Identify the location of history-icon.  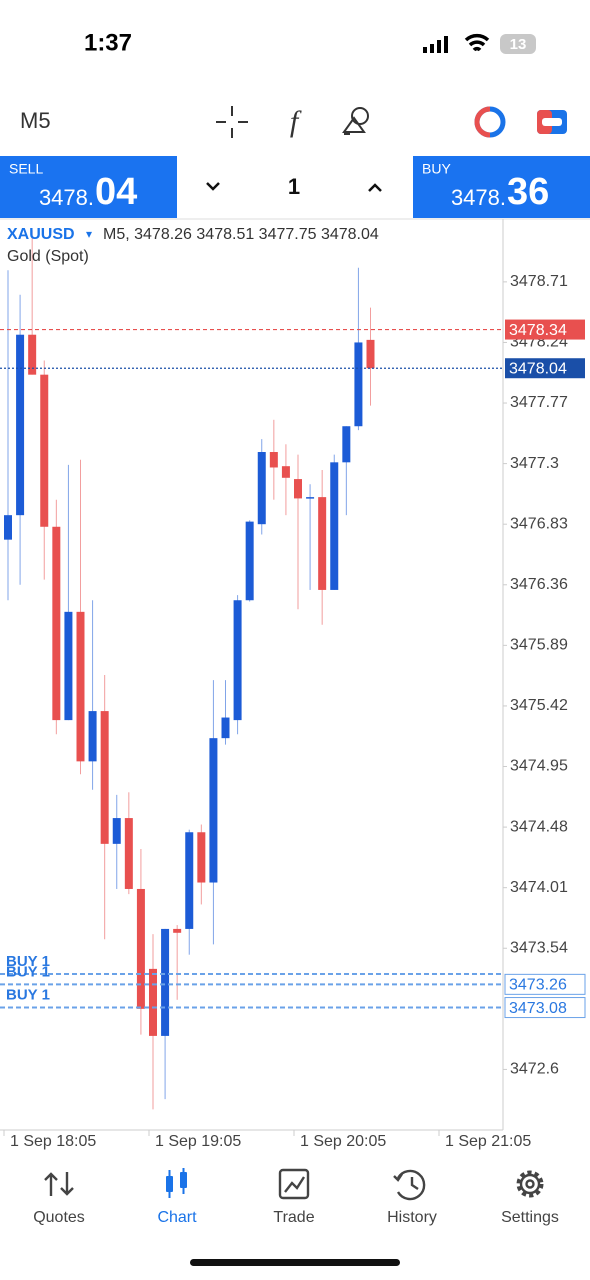
(409, 1185).